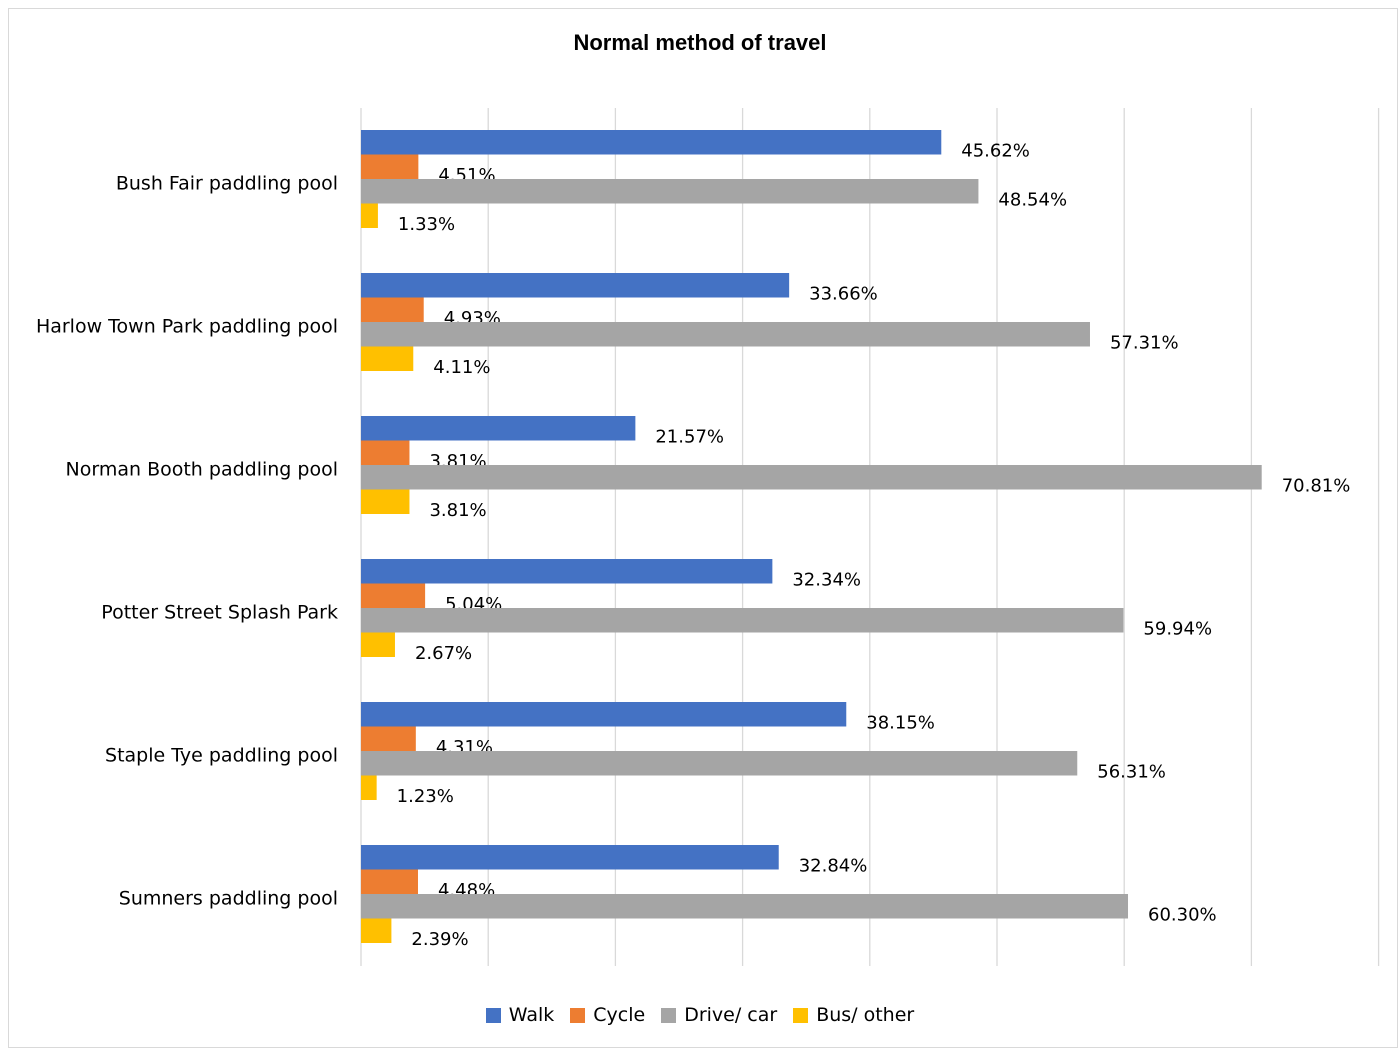  Describe the element at coordinates (425, 796) in the screenshot. I see `data-label: 1.23%` at that location.